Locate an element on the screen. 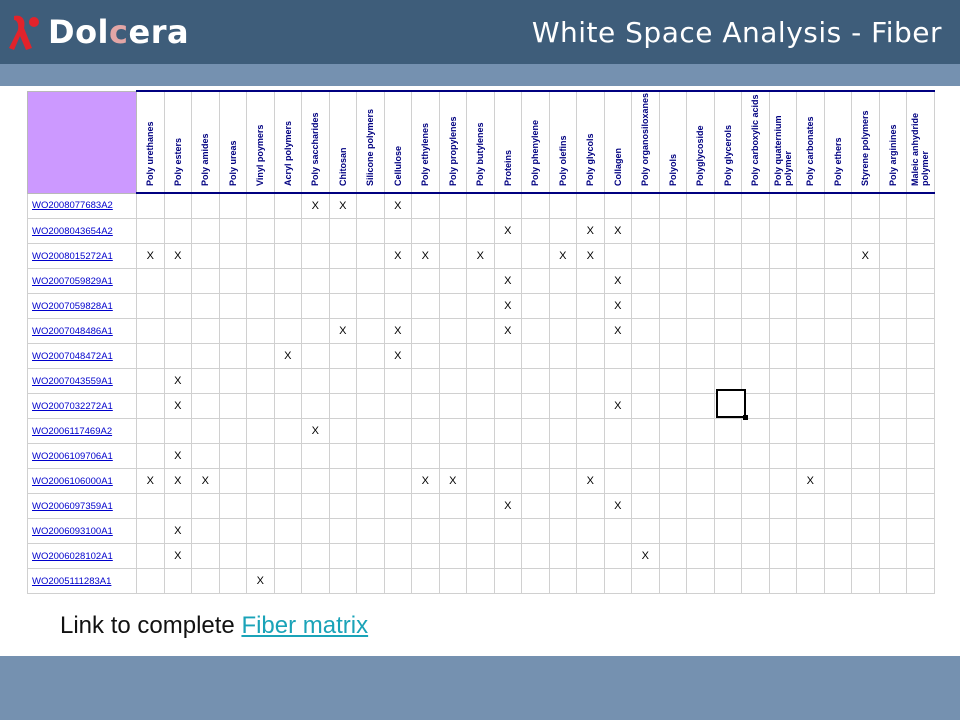 The width and height of the screenshot is (960, 720). patent-link: WO2007043559A1 is located at coordinates (72, 381).